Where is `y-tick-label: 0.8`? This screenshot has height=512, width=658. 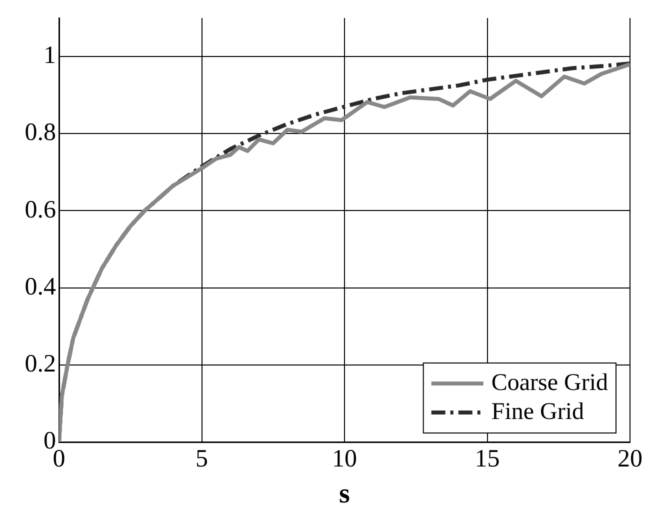 y-tick-label: 0.8 is located at coordinates (40, 132).